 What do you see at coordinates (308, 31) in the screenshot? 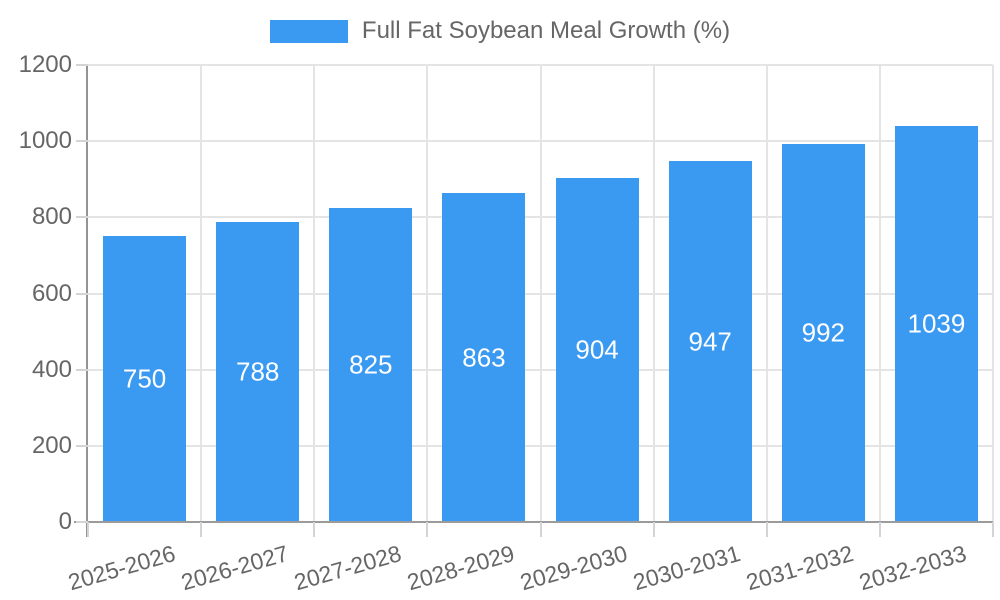
I see `legend-swatch-icon` at bounding box center [308, 31].